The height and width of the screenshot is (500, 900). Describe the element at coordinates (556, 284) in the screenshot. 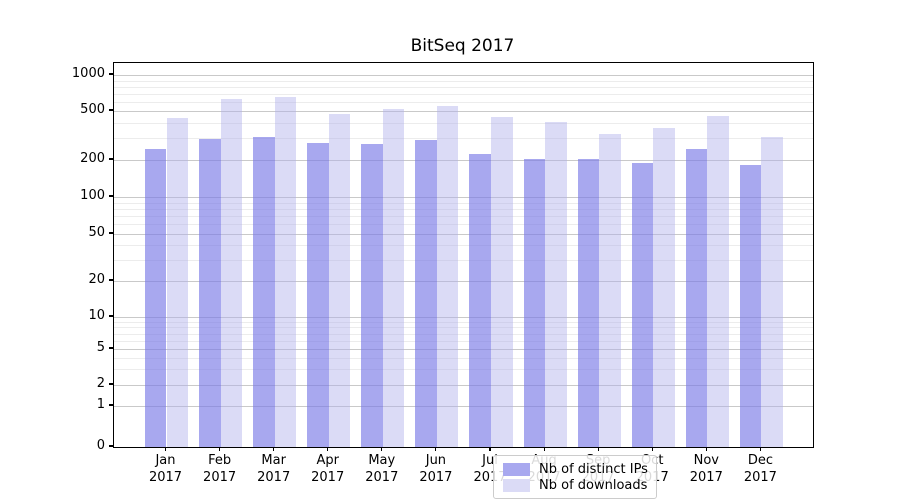

I see `bar-aug-downloads` at that location.